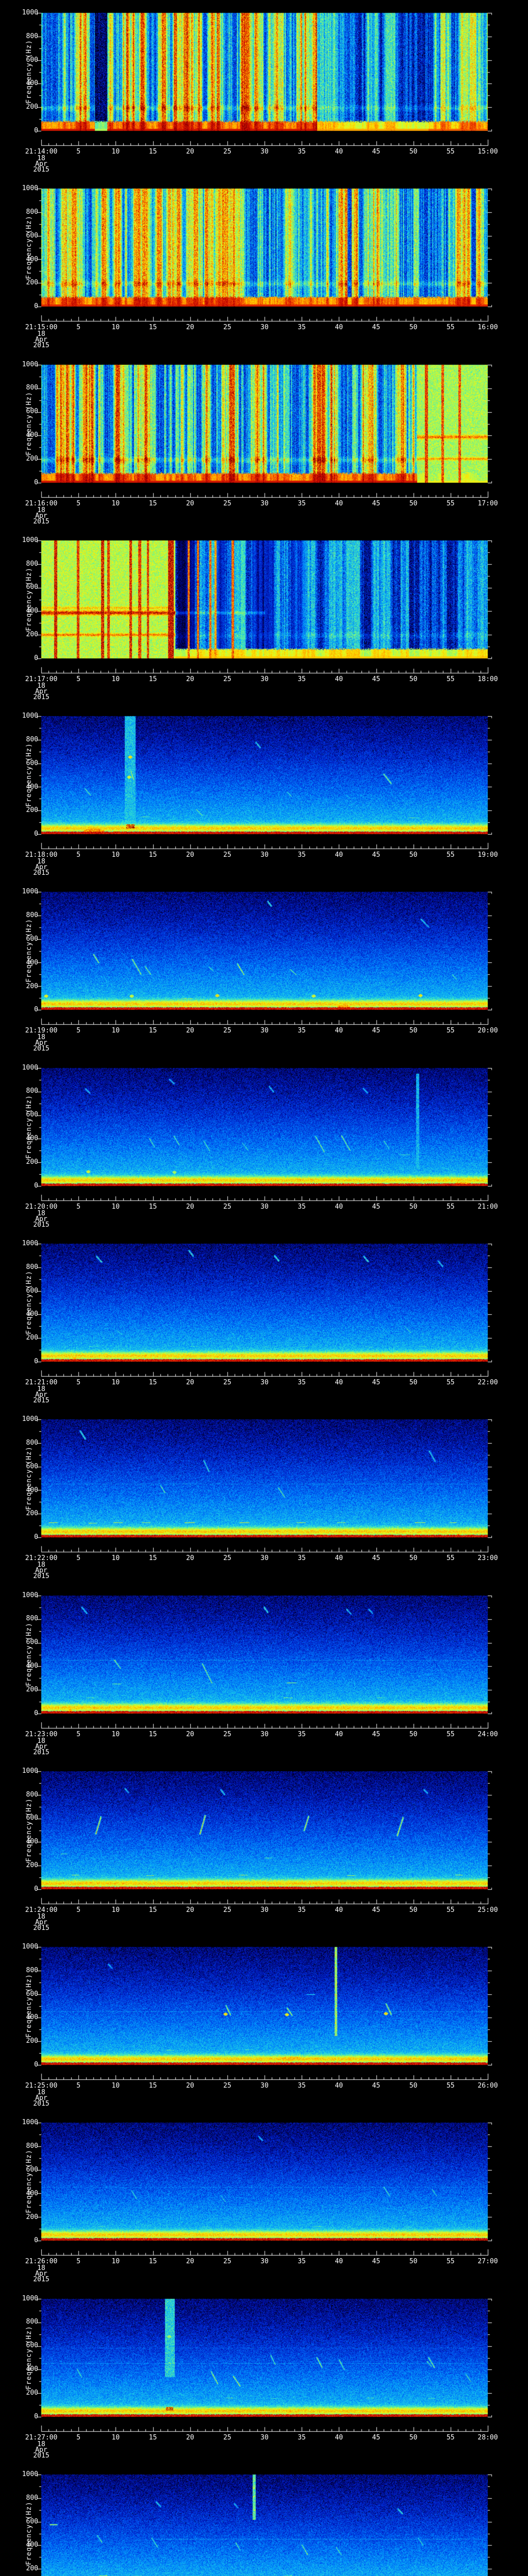 This screenshot has width=528, height=2576. What do you see at coordinates (41, 152) in the screenshot?
I see `x-axis-start-time: 21:14:00` at bounding box center [41, 152].